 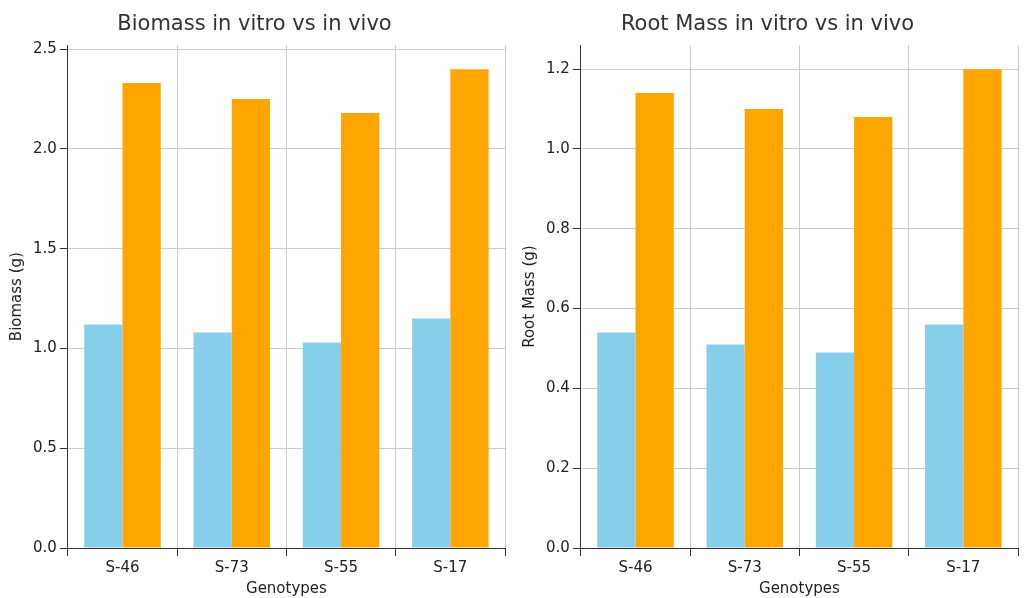 I want to click on y-tick-label: 2.0, so click(x=45, y=147).